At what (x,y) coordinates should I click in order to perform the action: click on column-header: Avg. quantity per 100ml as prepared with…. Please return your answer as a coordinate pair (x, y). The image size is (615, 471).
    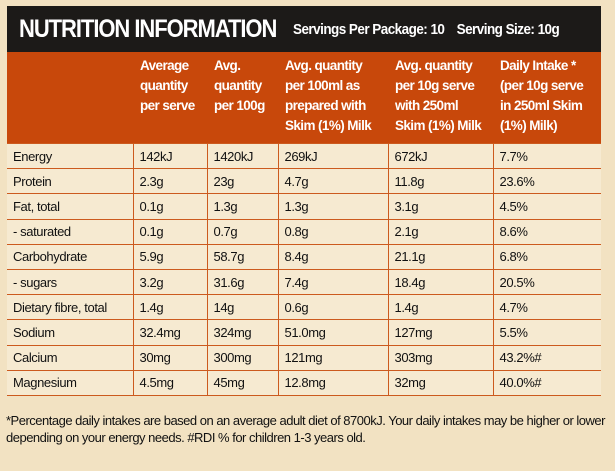
    Looking at the image, I should click on (333, 98).